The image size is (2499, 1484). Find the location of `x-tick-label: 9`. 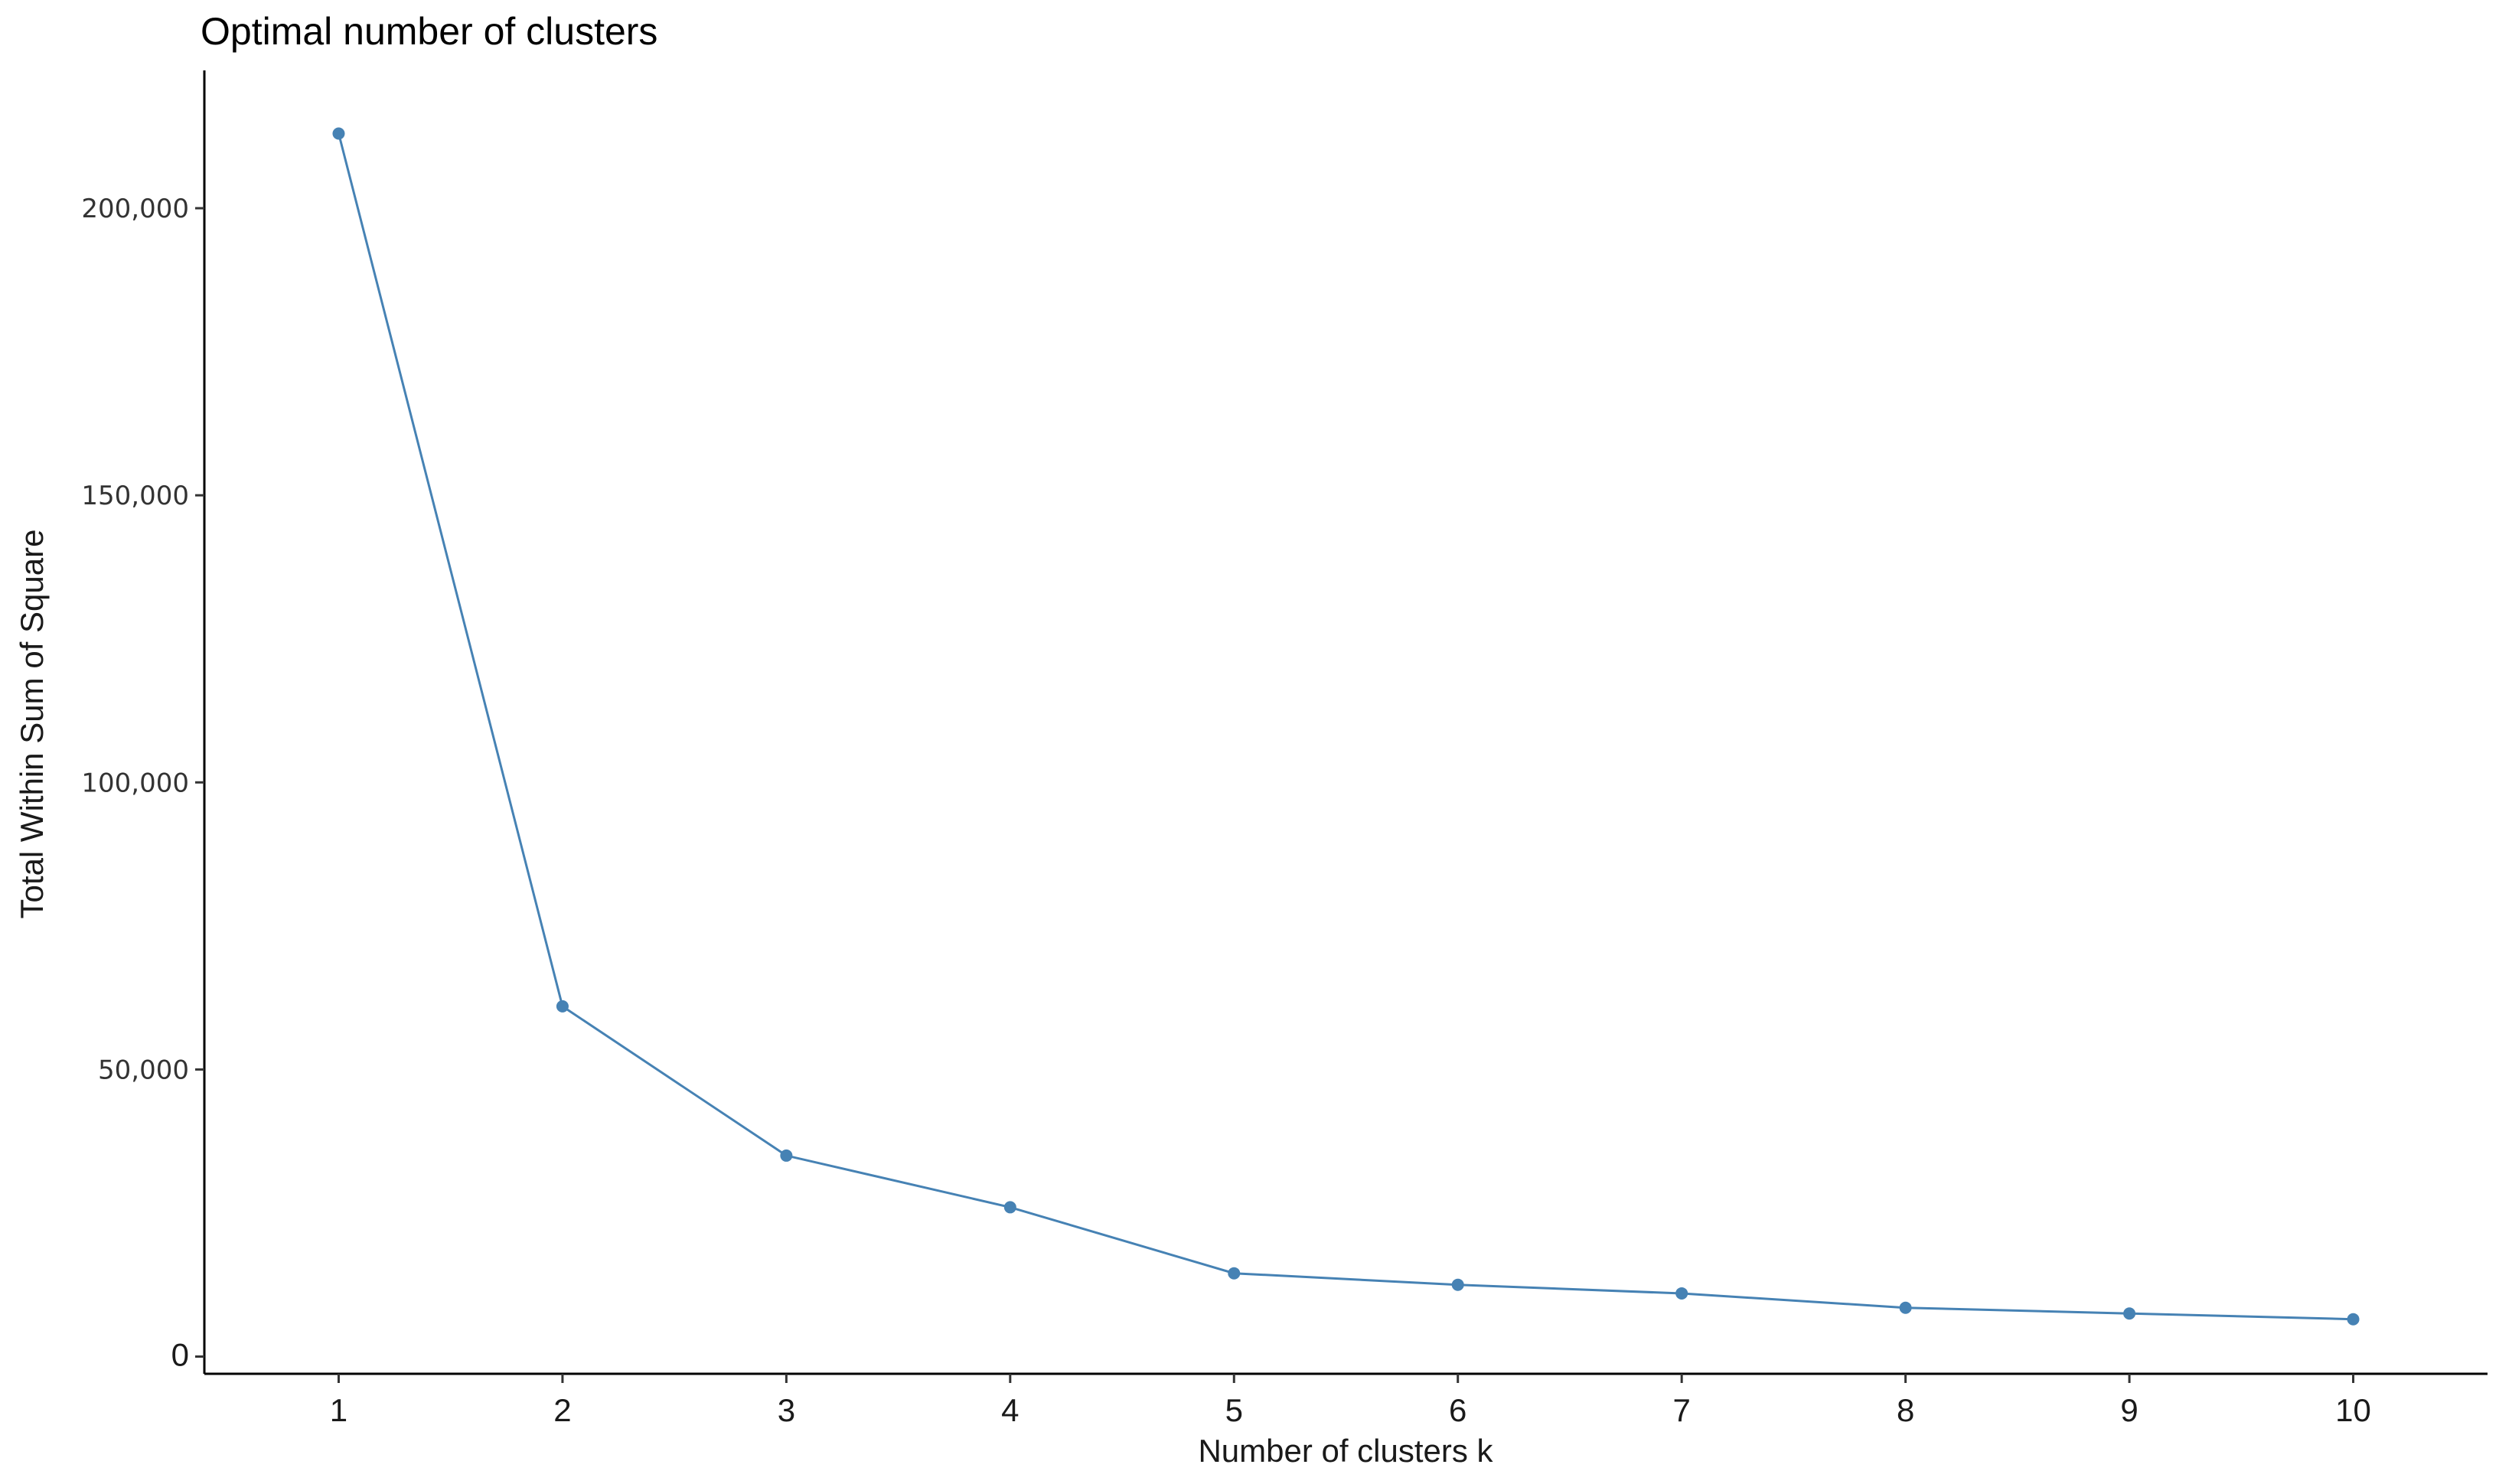

x-tick-label: 9 is located at coordinates (2129, 1410).